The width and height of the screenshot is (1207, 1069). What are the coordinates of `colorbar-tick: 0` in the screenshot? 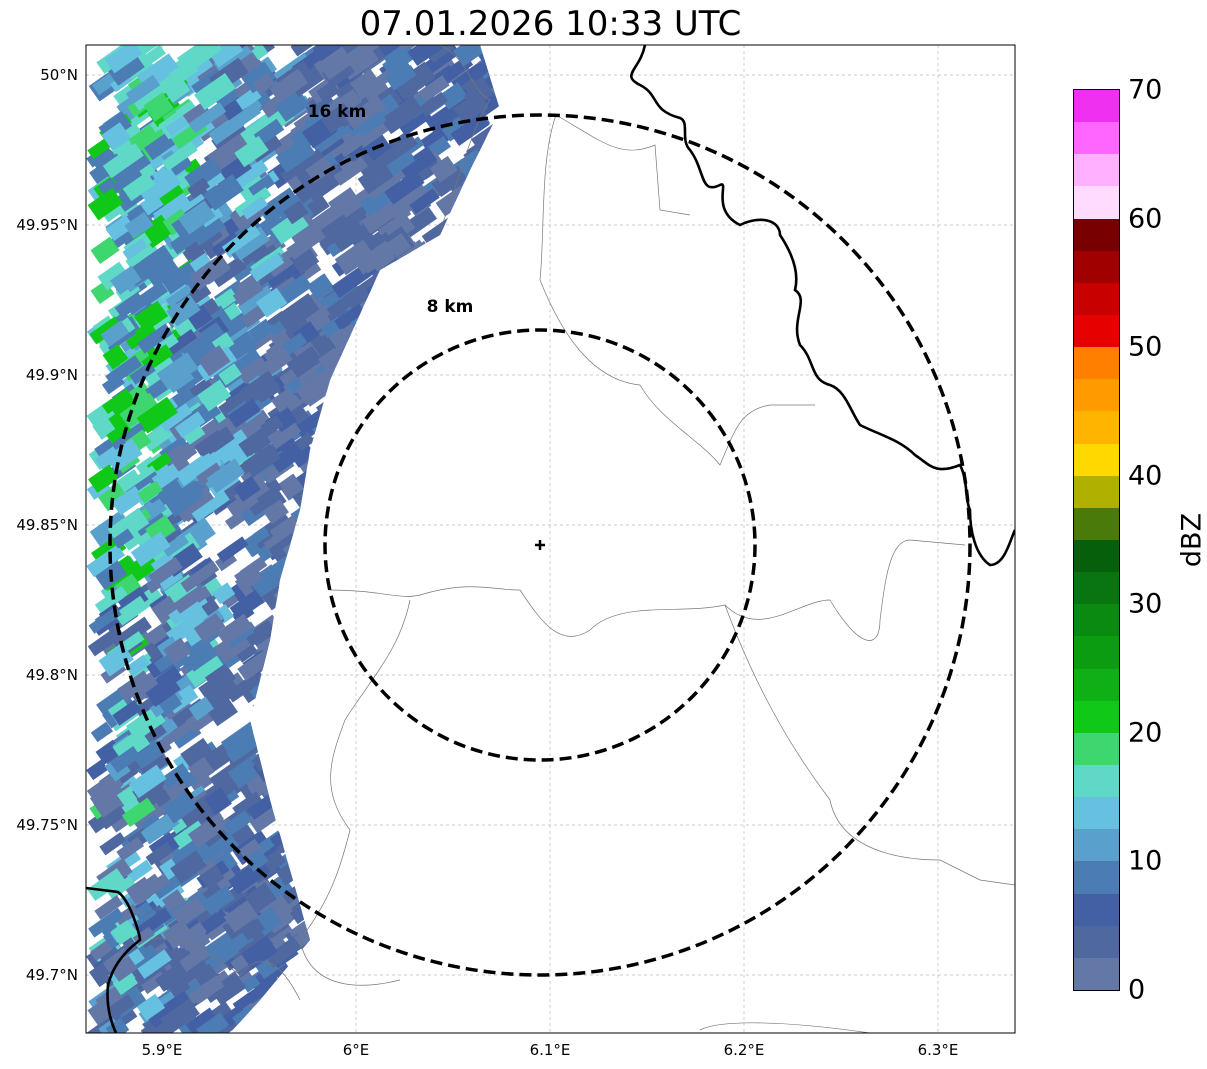 It's located at (1137, 990).